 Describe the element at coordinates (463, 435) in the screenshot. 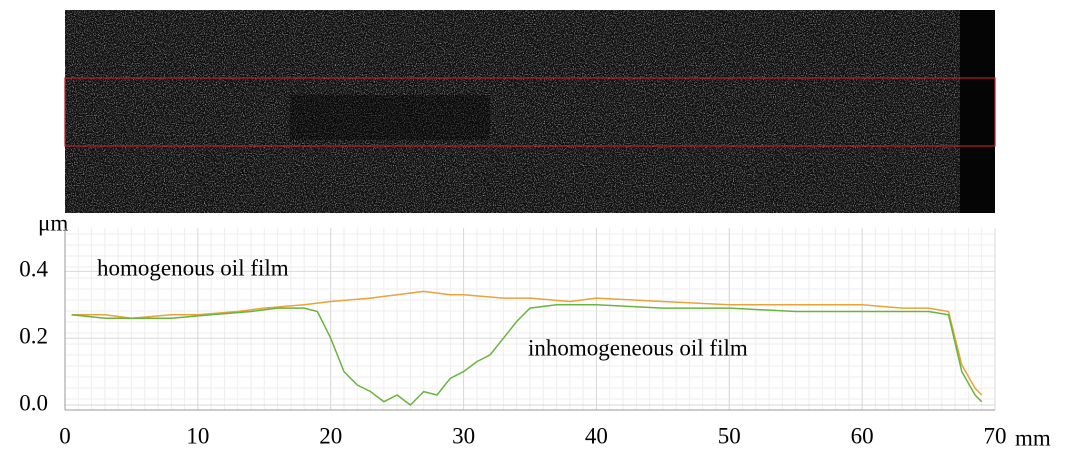

I see `x-tick-label: 30` at that location.